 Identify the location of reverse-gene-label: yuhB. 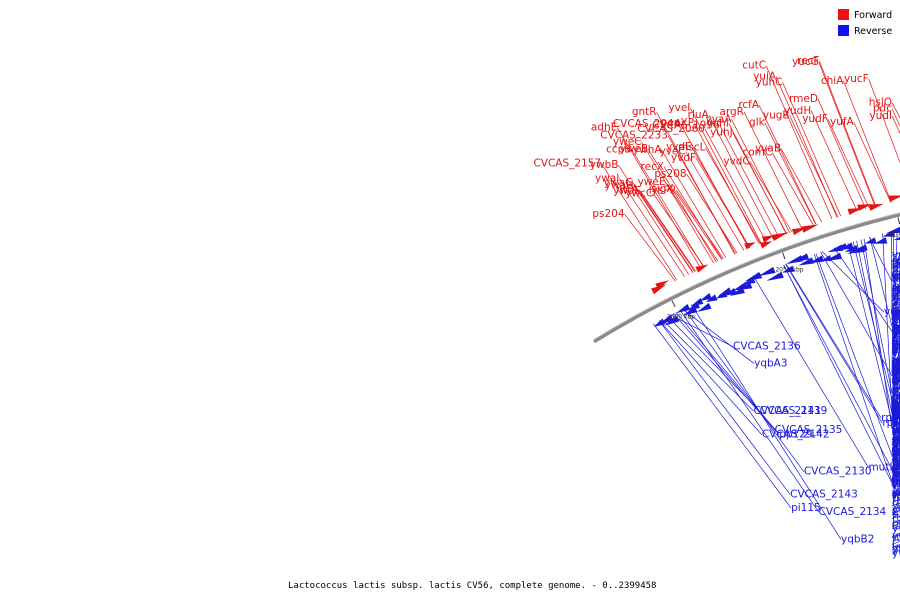
(896, 440).